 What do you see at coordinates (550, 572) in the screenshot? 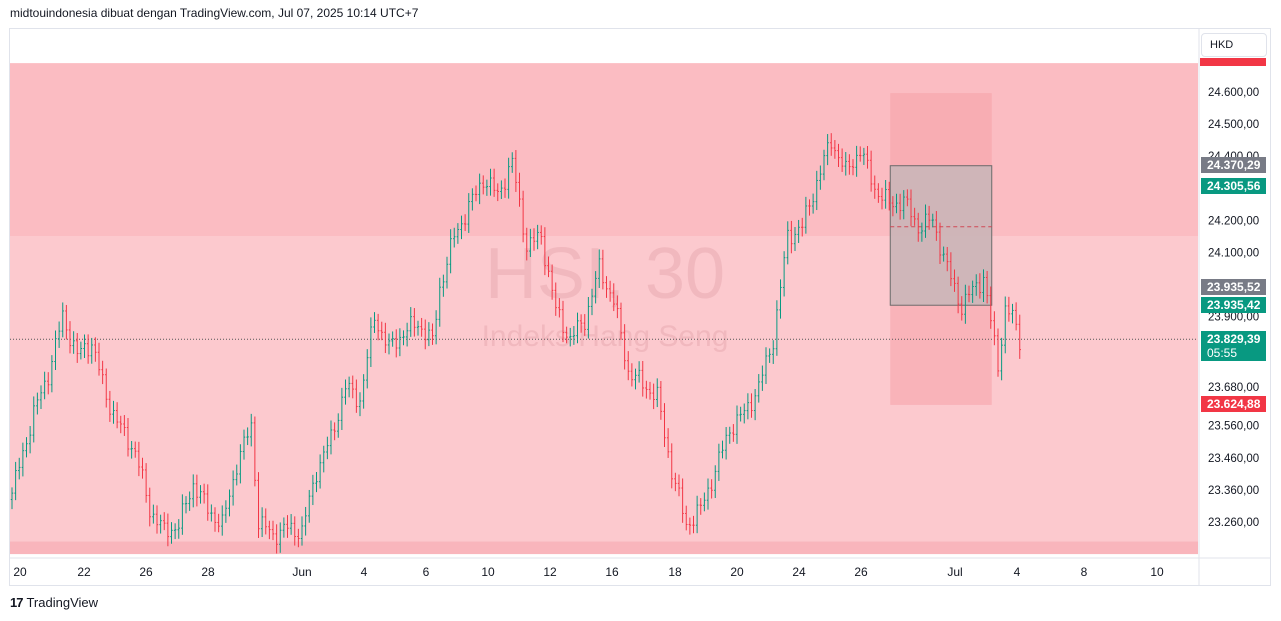
I see `x-tick-label: 12` at bounding box center [550, 572].